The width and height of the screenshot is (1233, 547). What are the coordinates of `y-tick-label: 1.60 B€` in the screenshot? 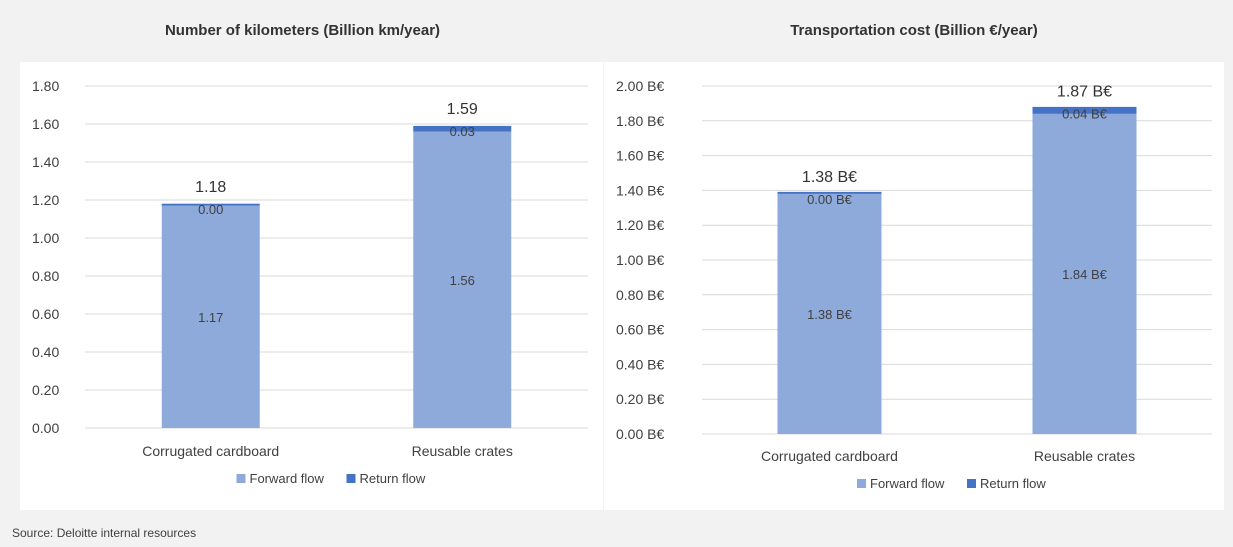 It's located at (640, 156).